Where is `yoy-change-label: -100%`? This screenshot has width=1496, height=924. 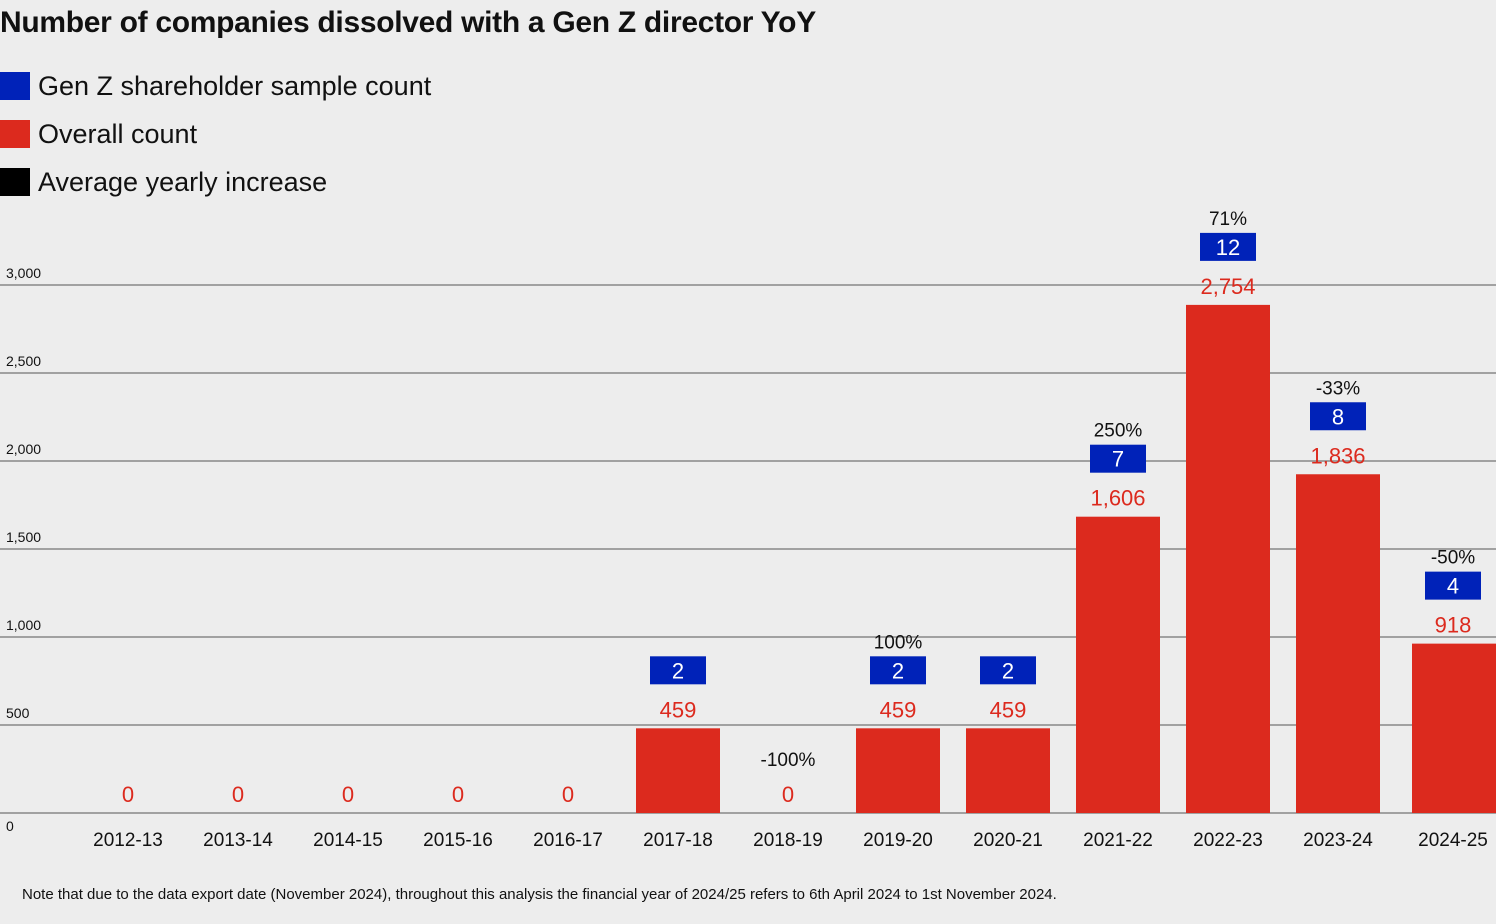
yoy-change-label: -100% is located at coordinates (788, 760).